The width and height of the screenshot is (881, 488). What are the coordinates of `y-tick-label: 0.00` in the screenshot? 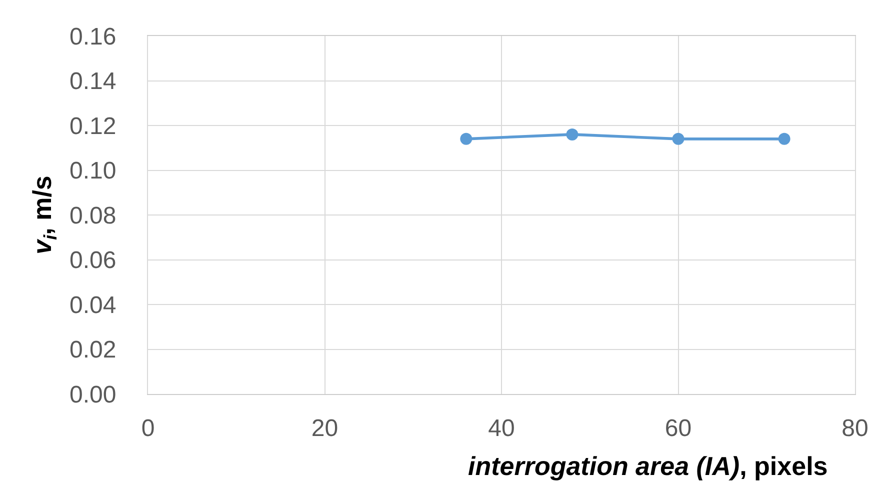 It's located at (92, 394).